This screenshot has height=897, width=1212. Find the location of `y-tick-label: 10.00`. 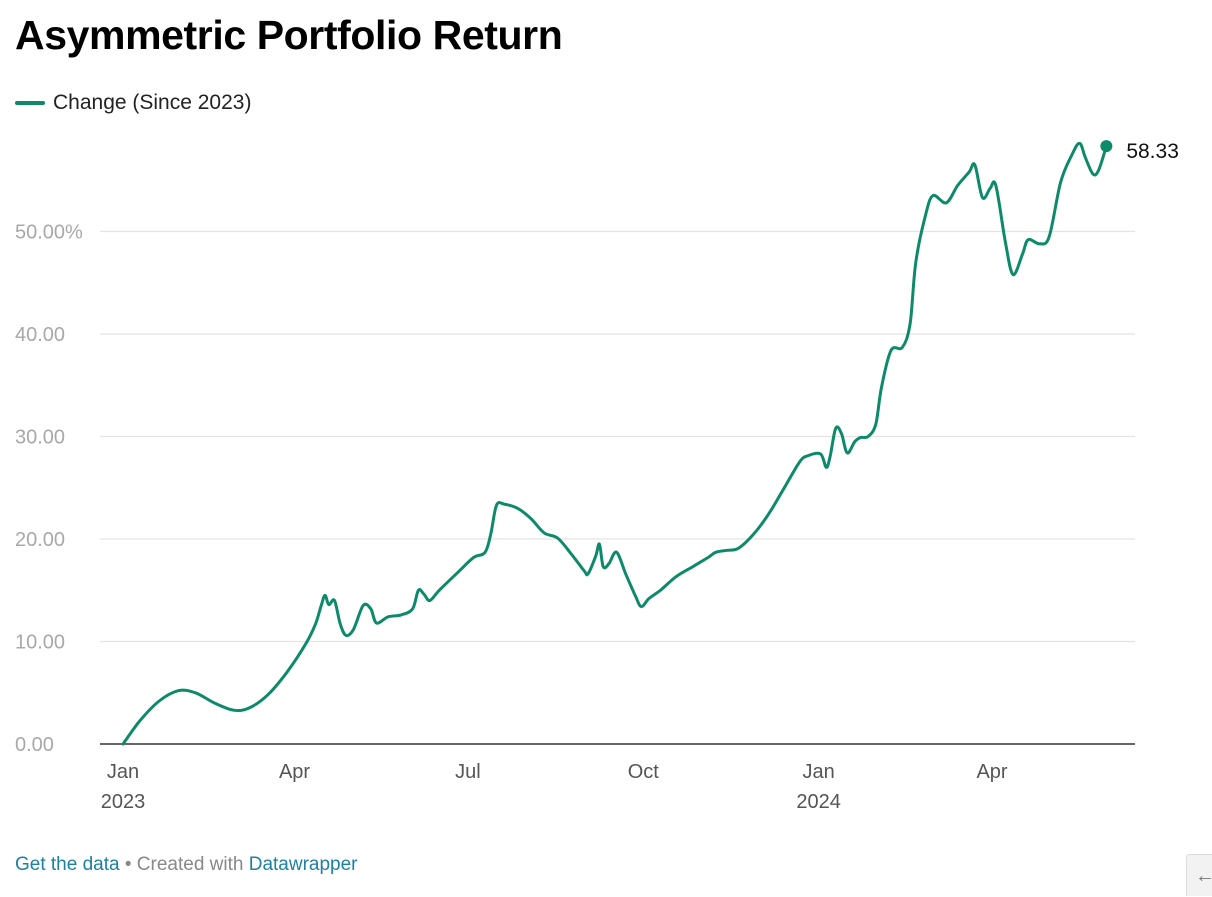

y-tick-label: 10.00 is located at coordinates (40, 643).